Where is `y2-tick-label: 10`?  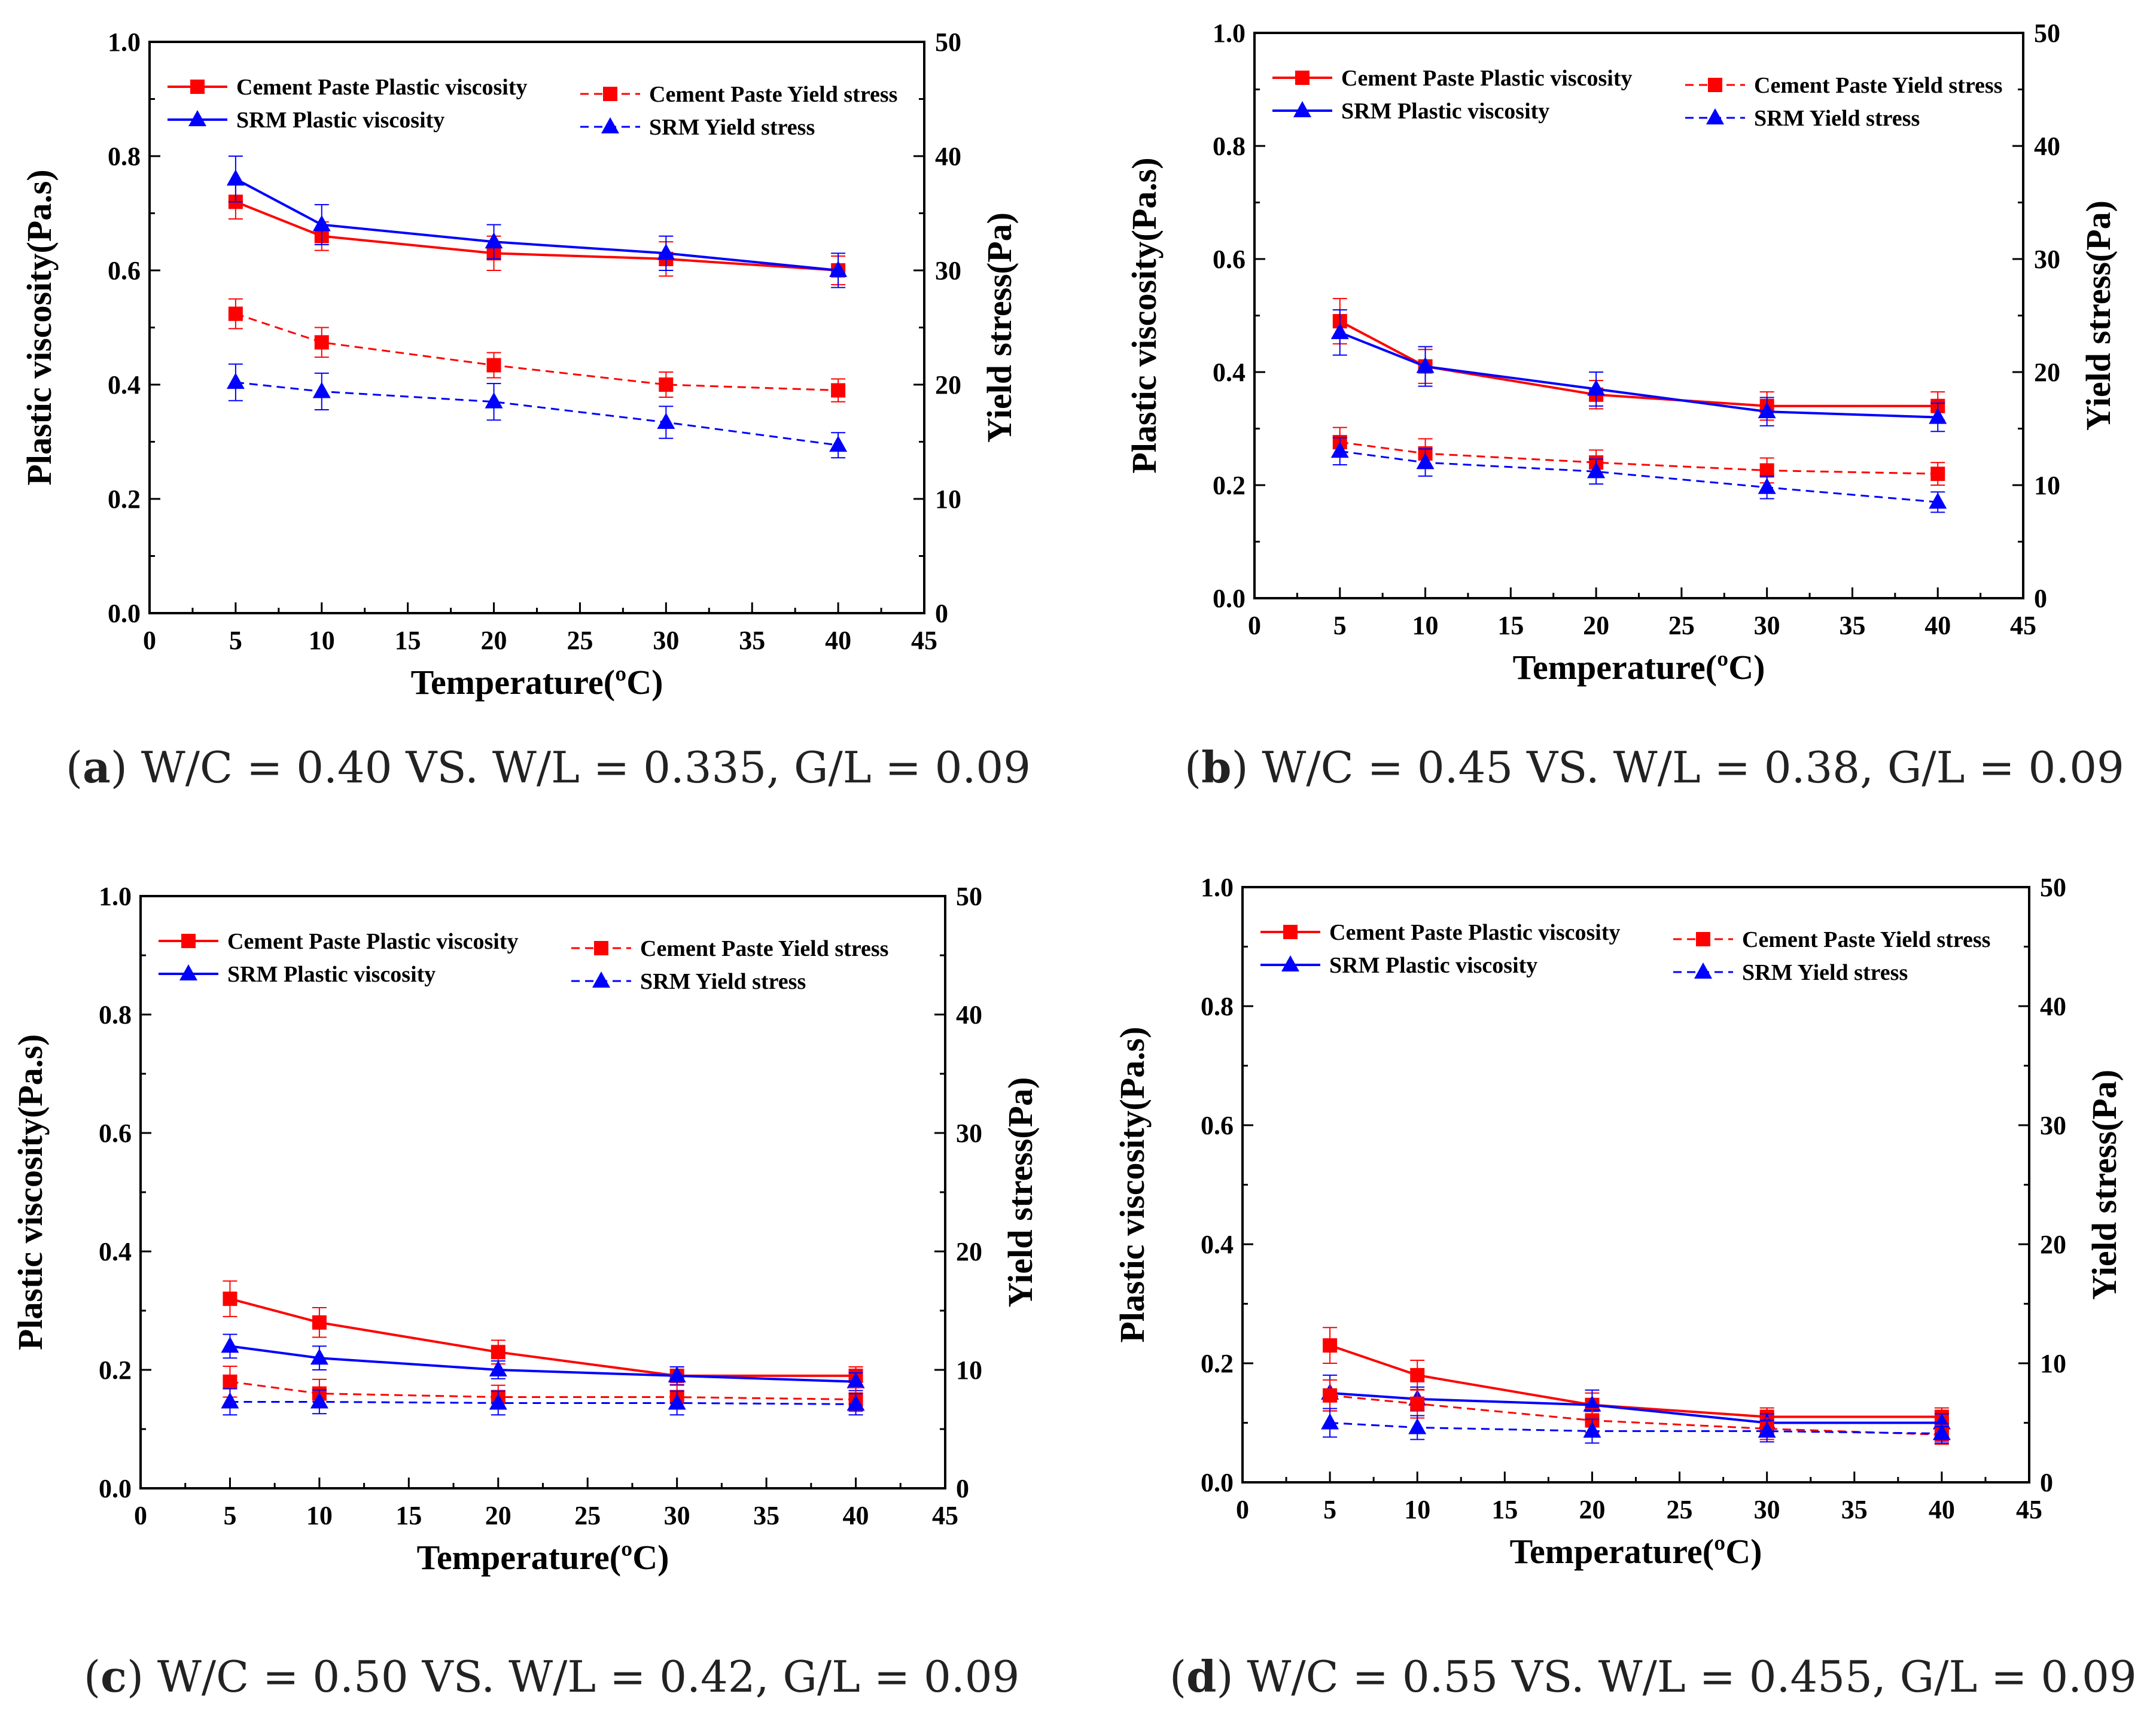 y2-tick-label: 10 is located at coordinates (948, 499).